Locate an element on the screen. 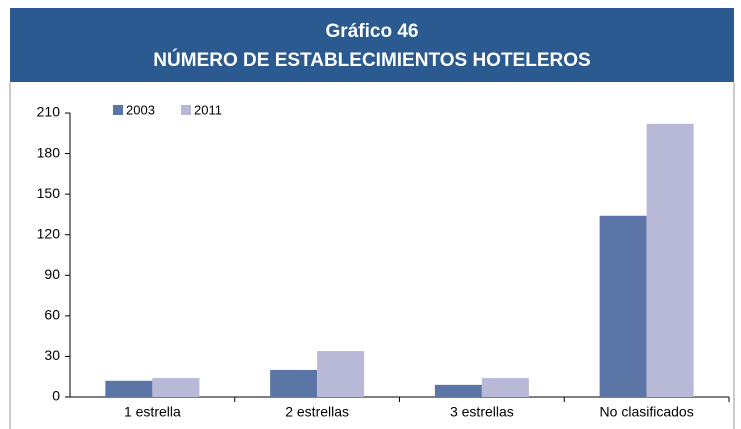 The width and height of the screenshot is (741, 429). y-tick-label: 210 is located at coordinates (49, 112).